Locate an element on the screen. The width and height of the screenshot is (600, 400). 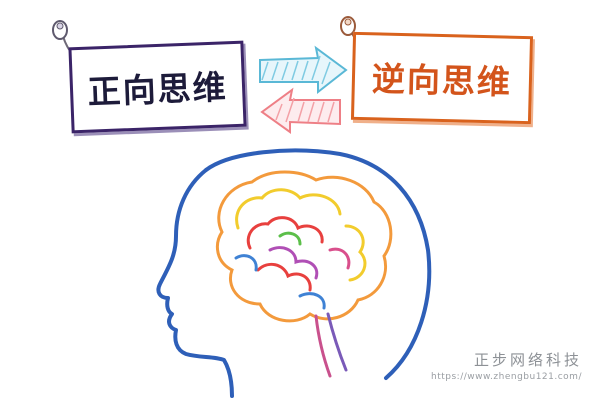
arrow-right-icon is located at coordinates (303, 70).